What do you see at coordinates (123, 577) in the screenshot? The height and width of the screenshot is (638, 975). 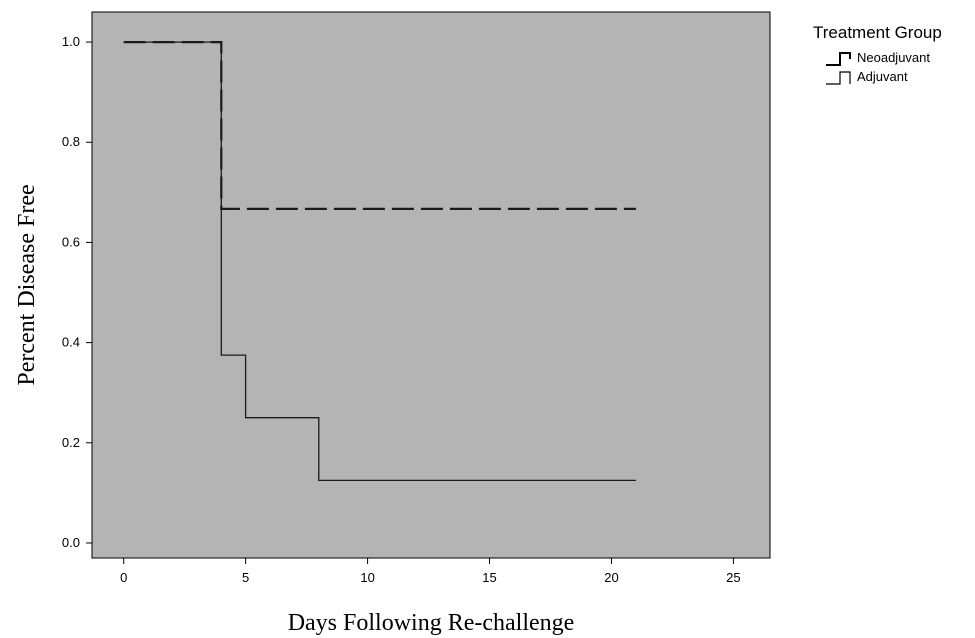 I see `x-tick-label: 0` at bounding box center [123, 577].